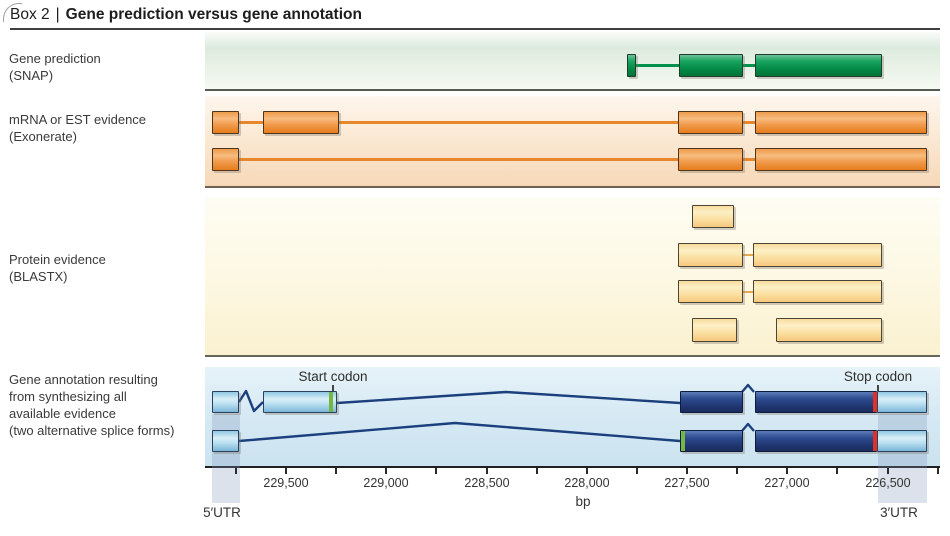 The image size is (950, 536). What do you see at coordinates (30, 14) in the screenshot?
I see `box-title-prefix: Box 2` at bounding box center [30, 14].